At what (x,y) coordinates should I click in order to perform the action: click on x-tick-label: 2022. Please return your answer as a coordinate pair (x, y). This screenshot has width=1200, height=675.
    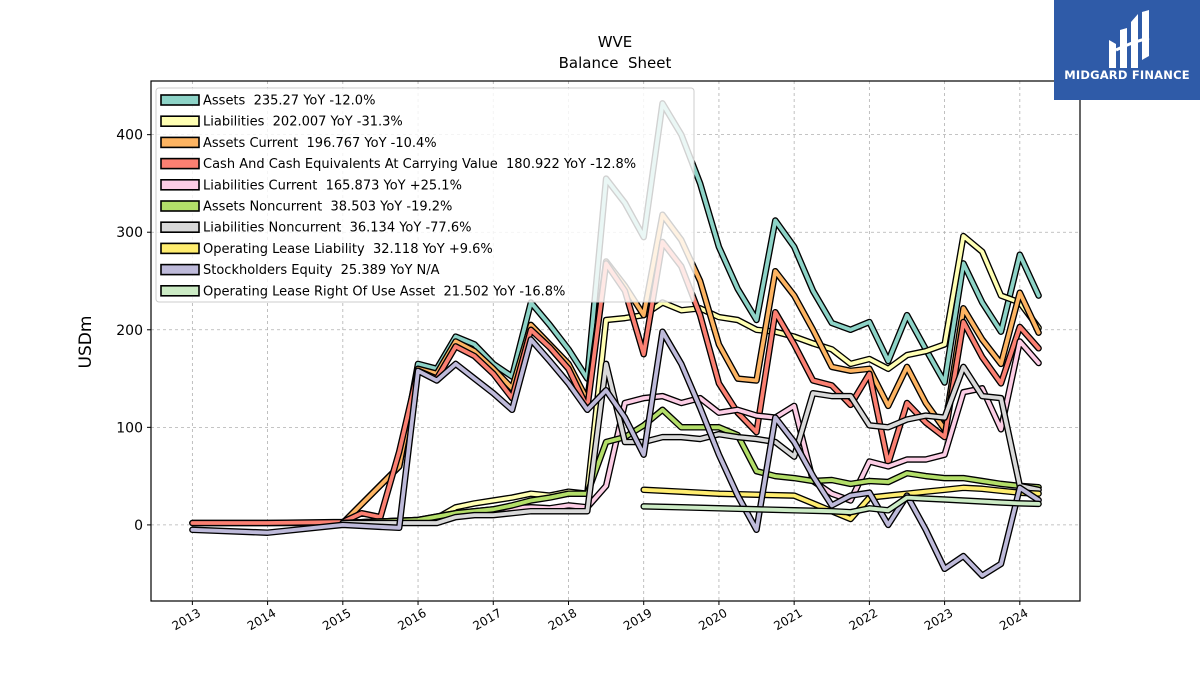
    Looking at the image, I should click on (863, 619).